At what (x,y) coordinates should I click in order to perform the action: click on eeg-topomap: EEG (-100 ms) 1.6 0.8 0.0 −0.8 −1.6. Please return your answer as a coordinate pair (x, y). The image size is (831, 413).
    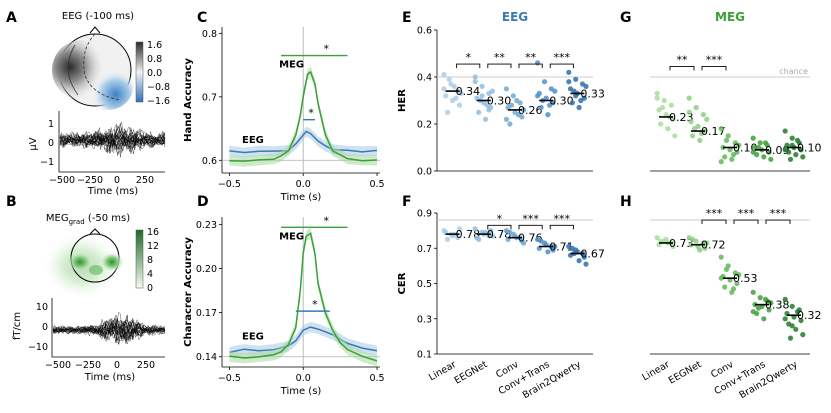
    Looking at the image, I should click on (111, 60).